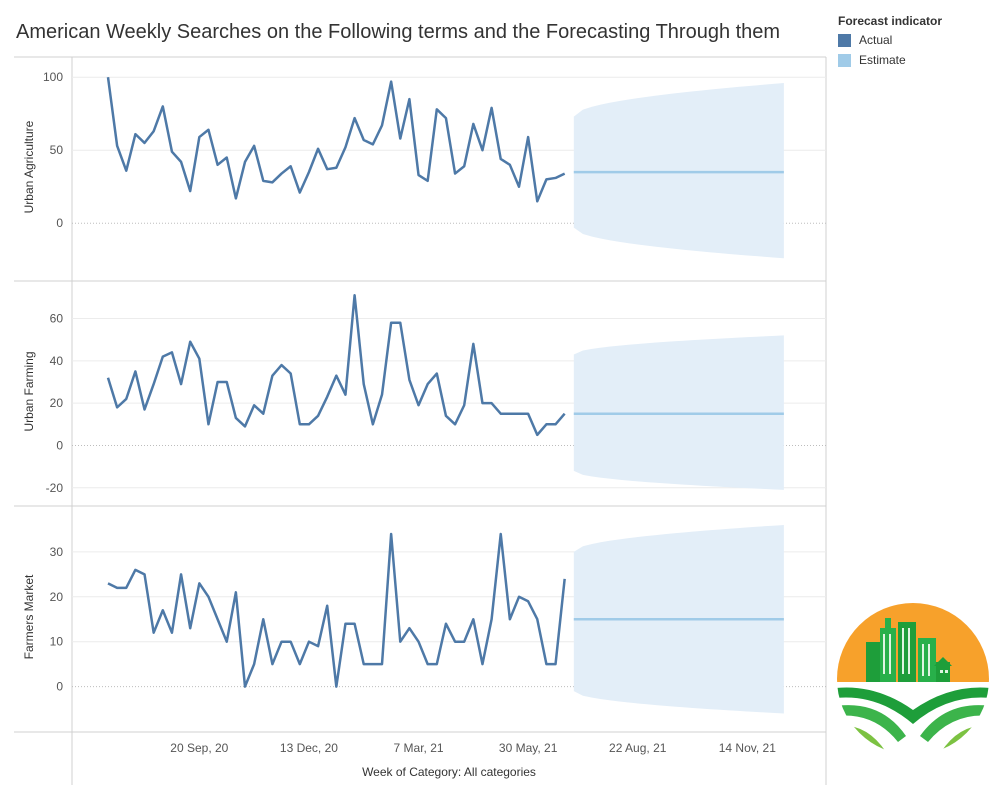 The width and height of the screenshot is (1000, 800). Describe the element at coordinates (57, 642) in the screenshot. I see `y-tick-label: 10` at that location.